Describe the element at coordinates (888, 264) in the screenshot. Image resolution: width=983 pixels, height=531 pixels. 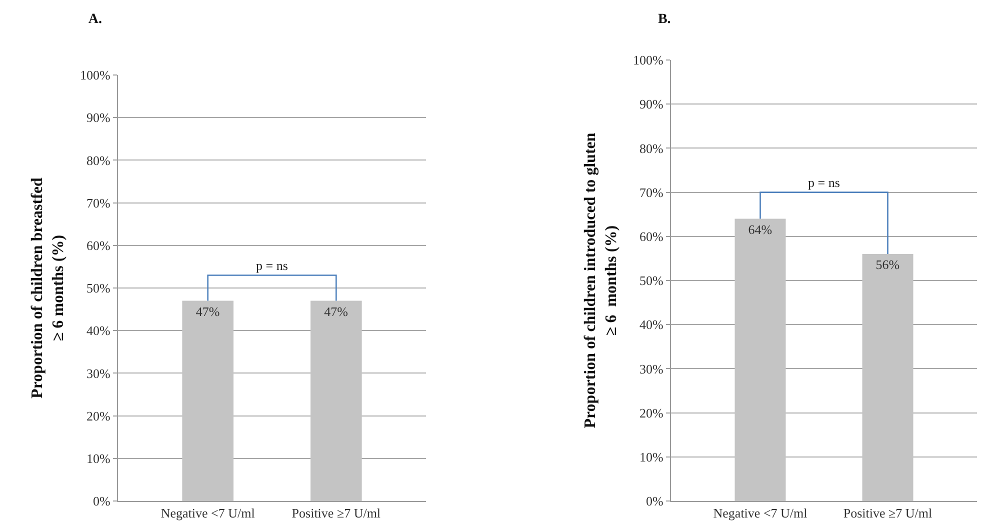
I see `data-label: 56%` at that location.